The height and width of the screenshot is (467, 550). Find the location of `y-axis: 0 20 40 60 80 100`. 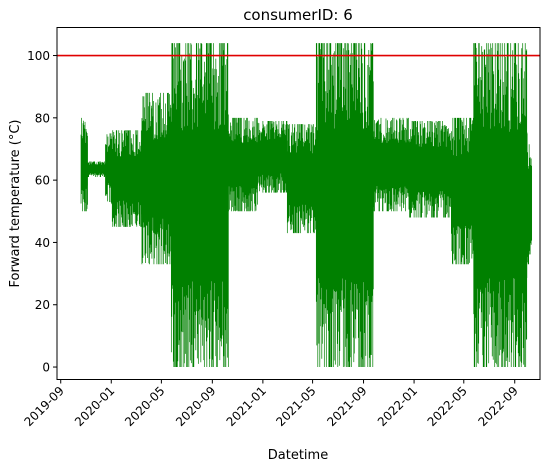

y-axis: 0 20 40 60 80 100 is located at coordinates (42, 212).